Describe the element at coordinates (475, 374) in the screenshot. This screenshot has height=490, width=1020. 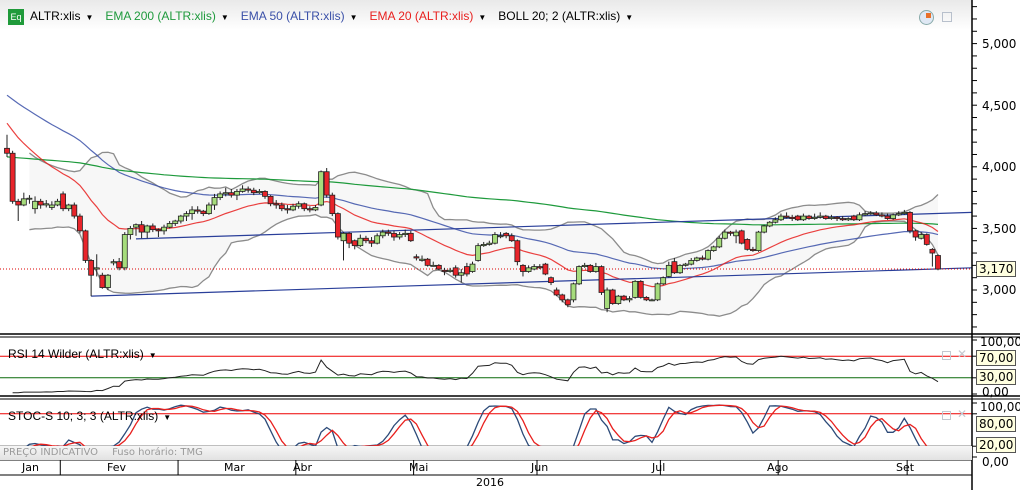
I see `rsi-line` at that location.